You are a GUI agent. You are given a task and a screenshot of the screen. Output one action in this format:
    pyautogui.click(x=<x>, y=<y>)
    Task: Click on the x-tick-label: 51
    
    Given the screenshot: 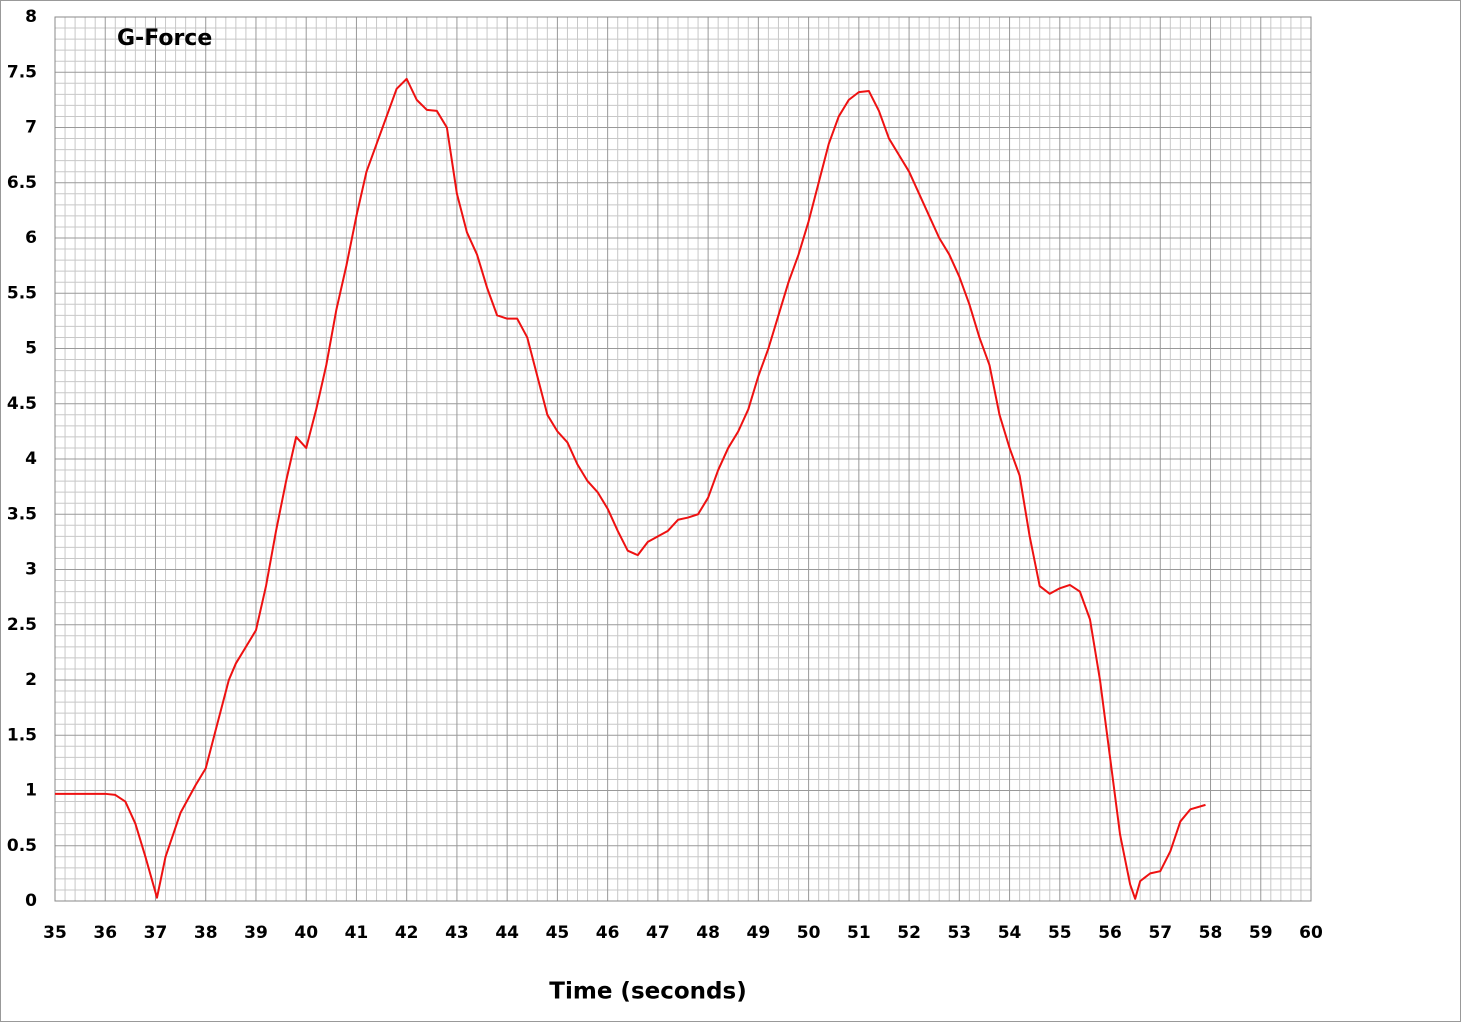 What is the action you would take?
    pyautogui.click(x=859, y=933)
    